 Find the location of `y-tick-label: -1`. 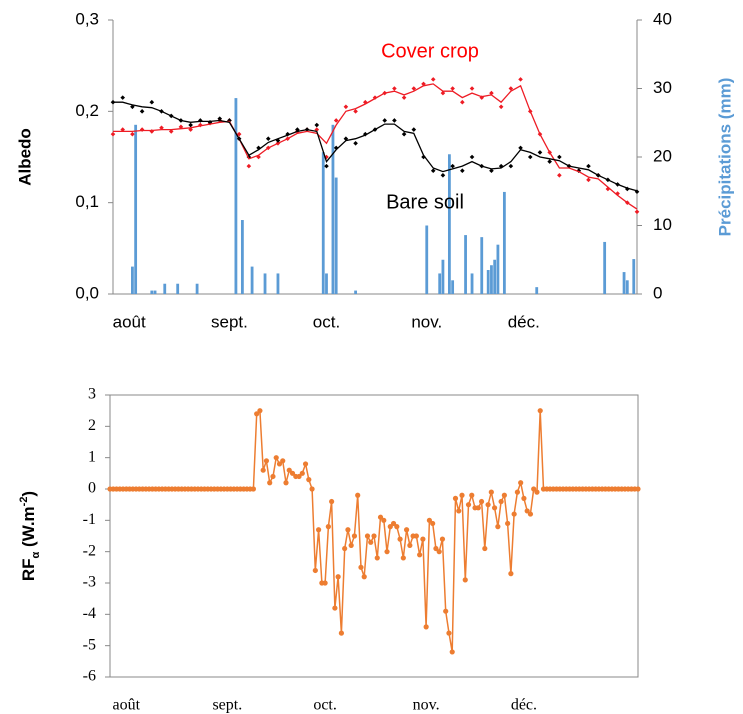

y-tick-label: -1 is located at coordinates (89, 519).